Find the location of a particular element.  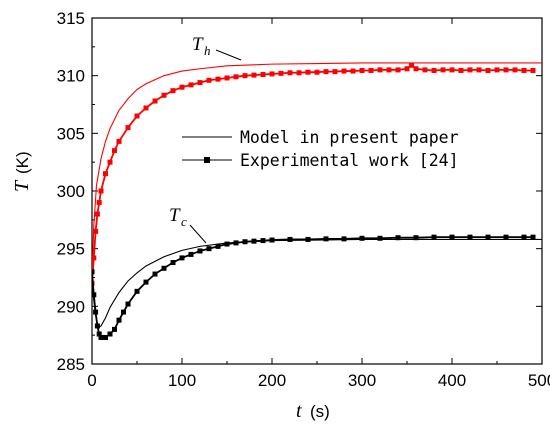

y-tick-label: 295 is located at coordinates (71, 249).